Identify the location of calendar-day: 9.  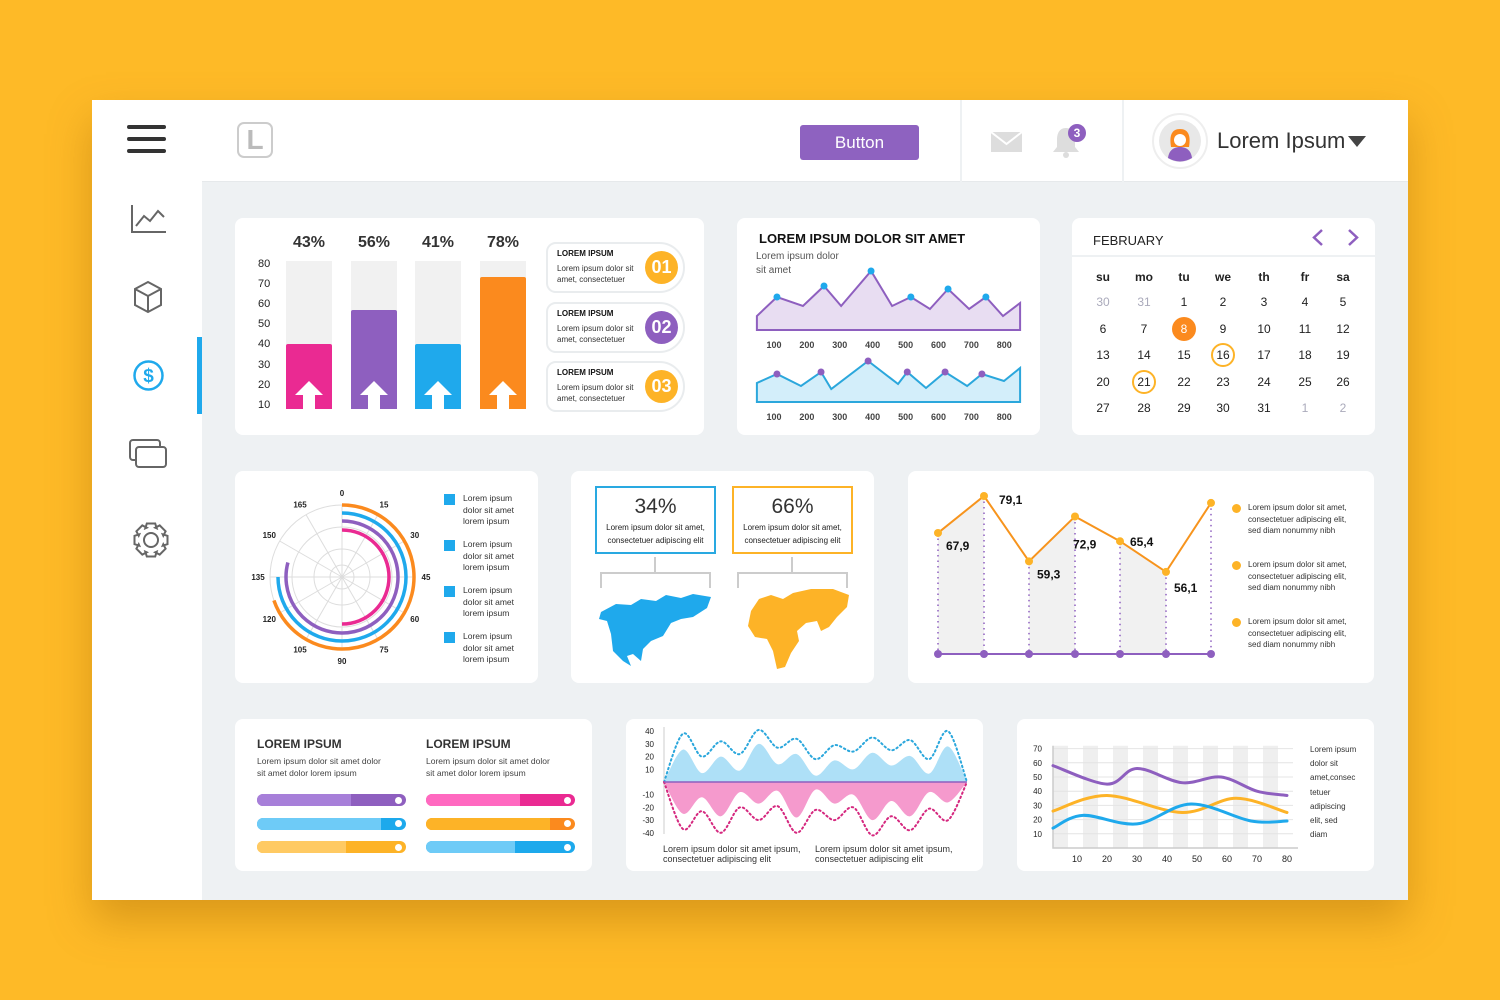
(1223, 328).